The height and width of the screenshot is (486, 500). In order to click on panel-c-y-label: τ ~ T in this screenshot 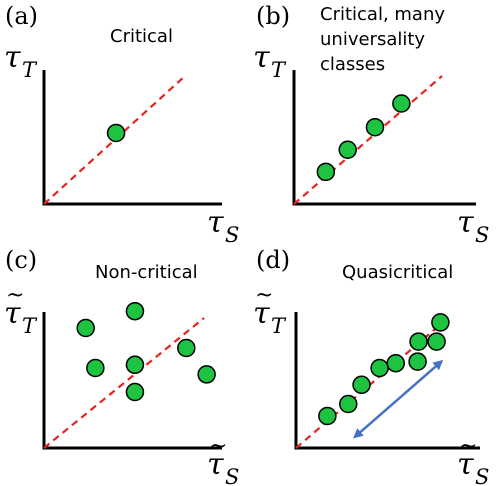, I will do `click(21, 310)`.